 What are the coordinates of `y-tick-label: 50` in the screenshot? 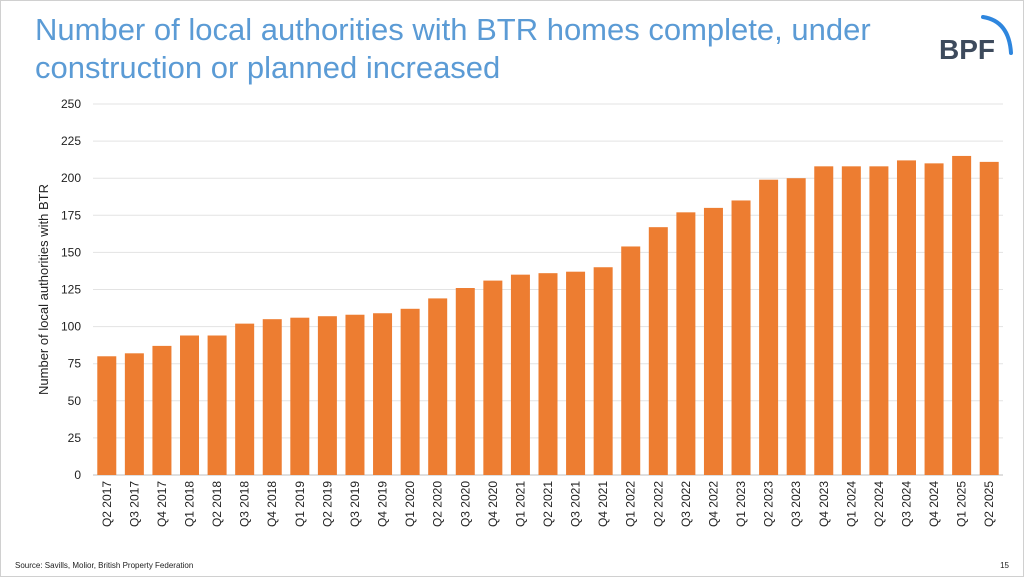 It's located at (75, 401).